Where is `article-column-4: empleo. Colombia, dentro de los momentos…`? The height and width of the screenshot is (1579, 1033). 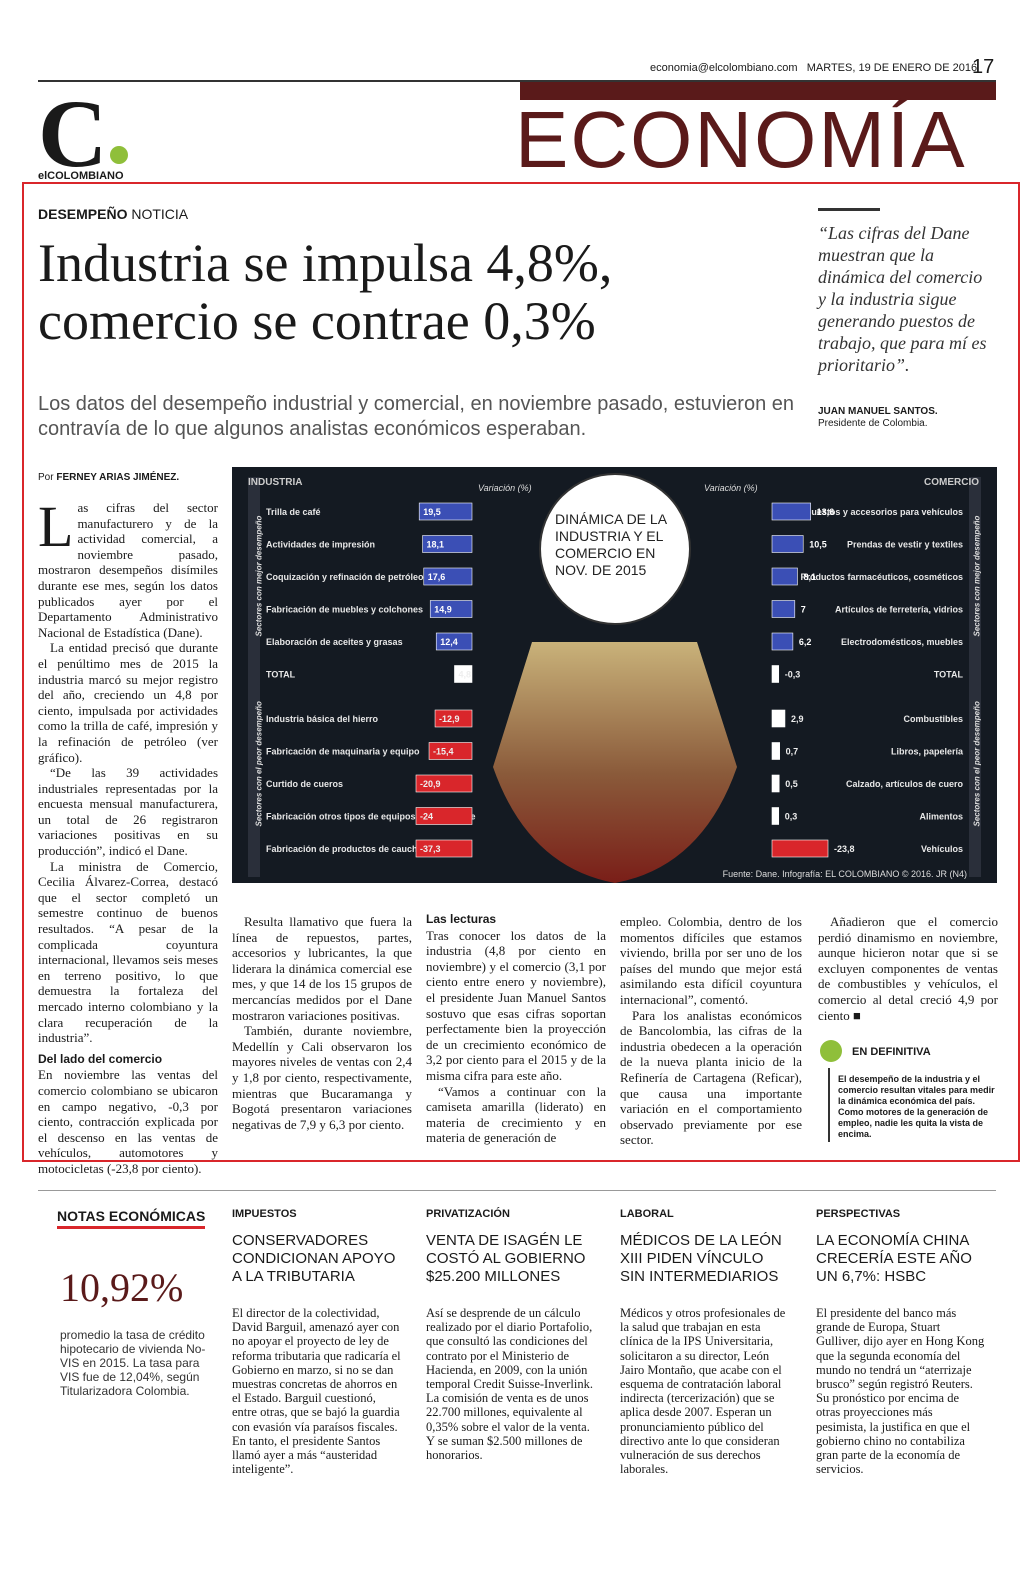
article-column-4: empleo. Colombia, dentro de los momentos… is located at coordinates (711, 1031).